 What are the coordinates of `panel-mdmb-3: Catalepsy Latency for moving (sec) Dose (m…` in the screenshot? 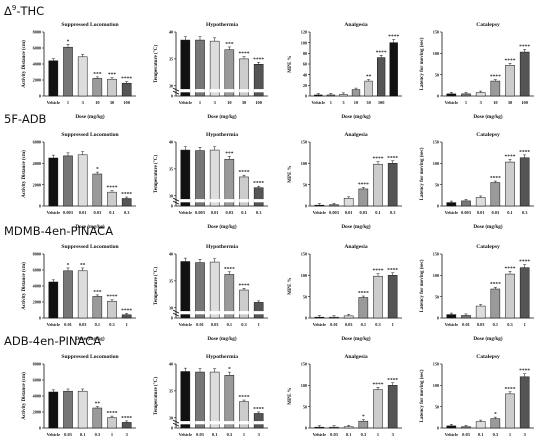 It's located at (477, 293).